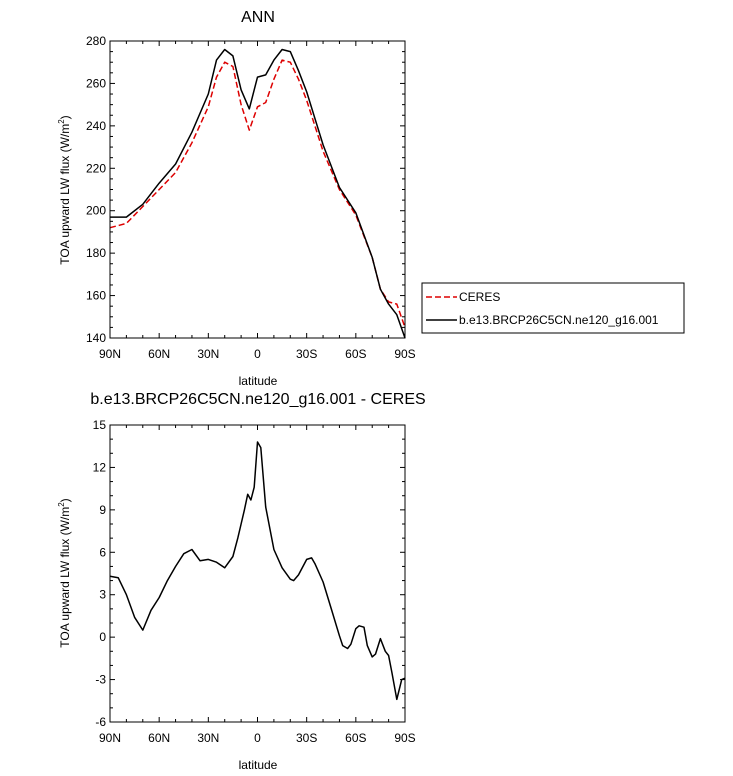 This screenshot has height=776, width=733. What do you see at coordinates (208, 354) in the screenshot?
I see `top-chart-x-tick-label: 30N` at bounding box center [208, 354].